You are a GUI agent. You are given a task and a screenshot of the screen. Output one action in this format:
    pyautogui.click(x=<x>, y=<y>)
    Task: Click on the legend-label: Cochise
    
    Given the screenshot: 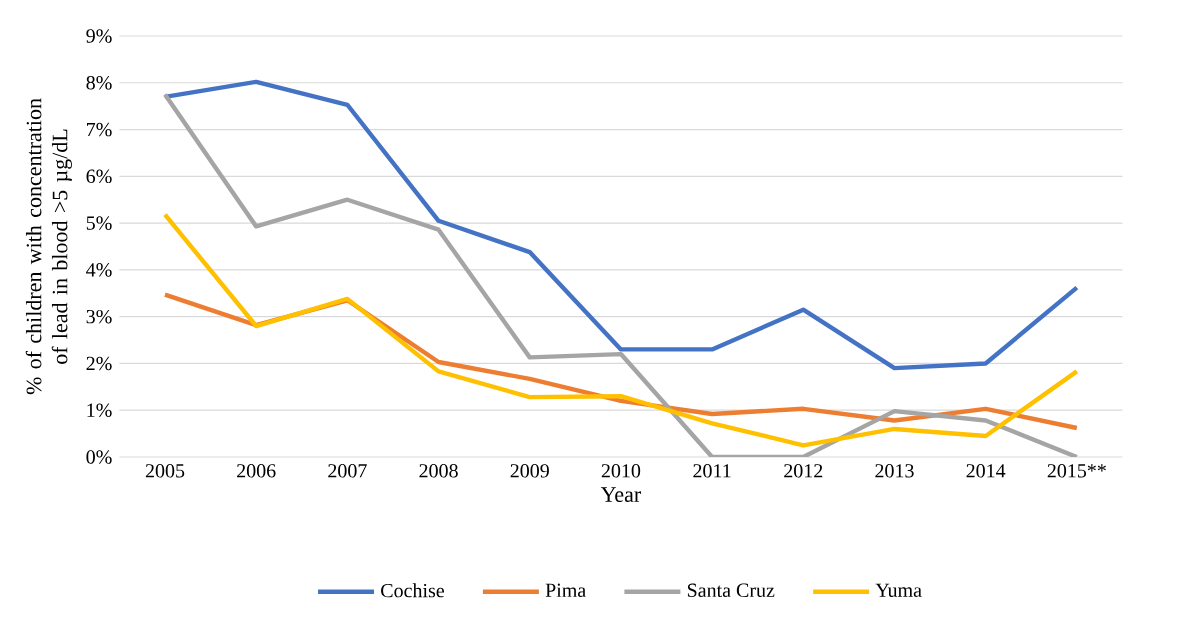 What is the action you would take?
    pyautogui.click(x=412, y=590)
    